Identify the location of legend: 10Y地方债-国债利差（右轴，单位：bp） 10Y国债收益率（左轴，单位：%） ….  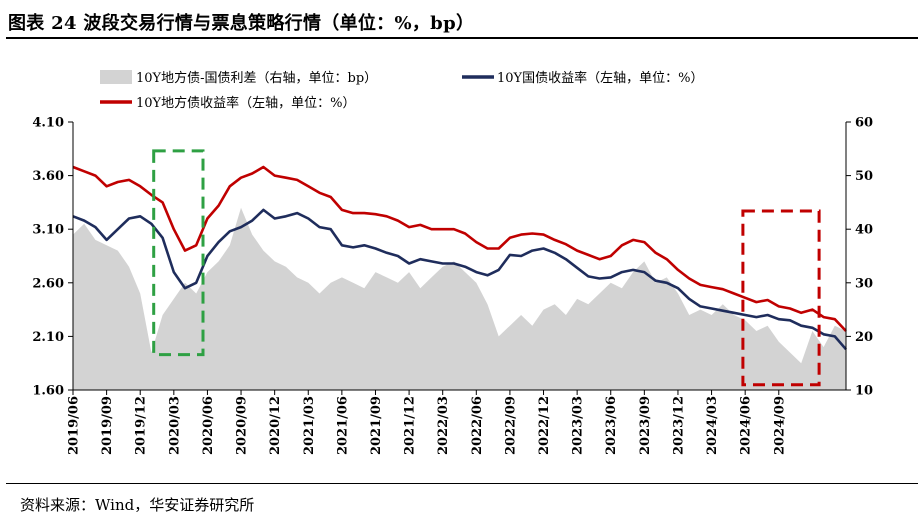
(401, 90).